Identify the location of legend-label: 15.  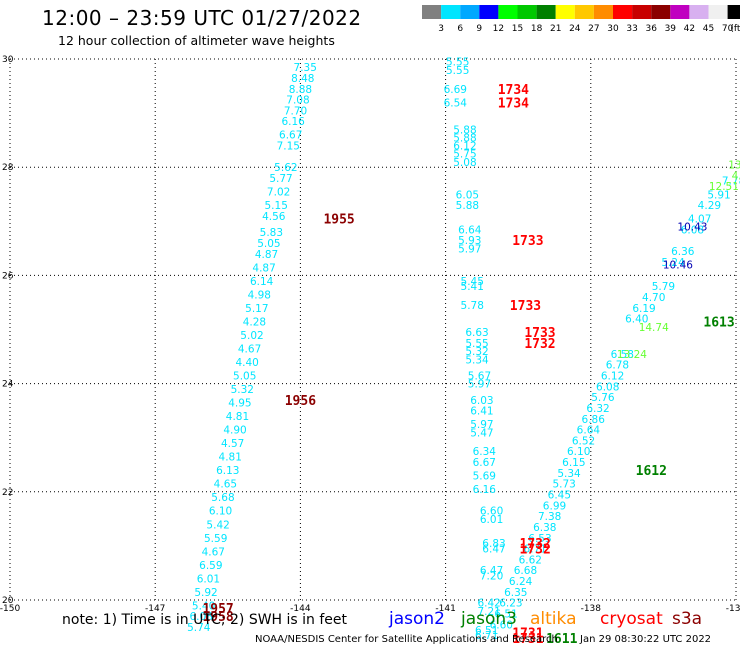
(517, 29).